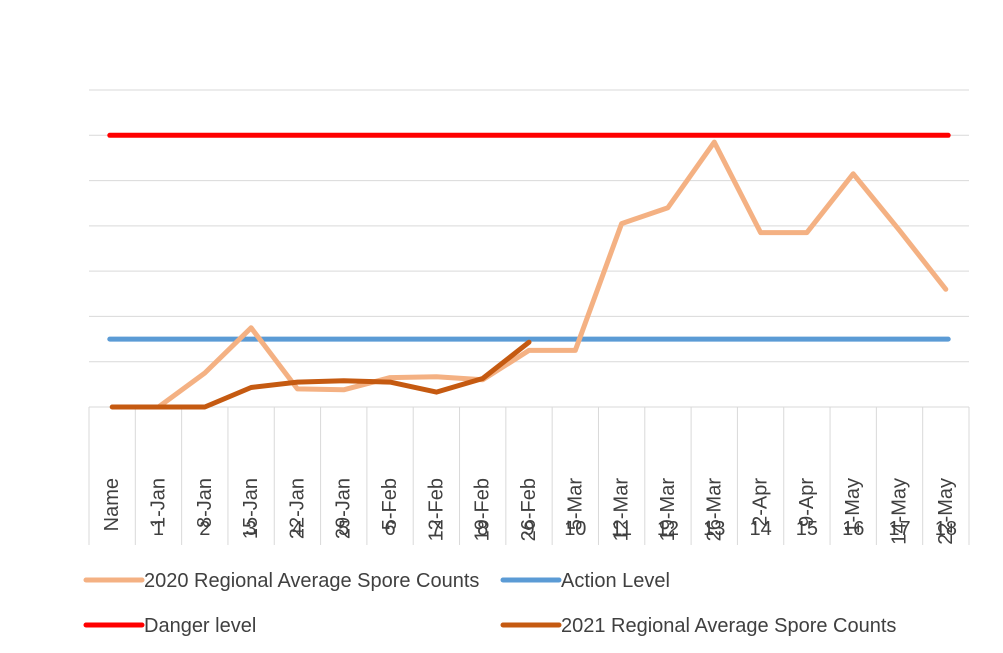 Image resolution: width=1003 pixels, height=653 pixels. Describe the element at coordinates (668, 529) in the screenshot. I see `x-tick-number: 12` at that location.